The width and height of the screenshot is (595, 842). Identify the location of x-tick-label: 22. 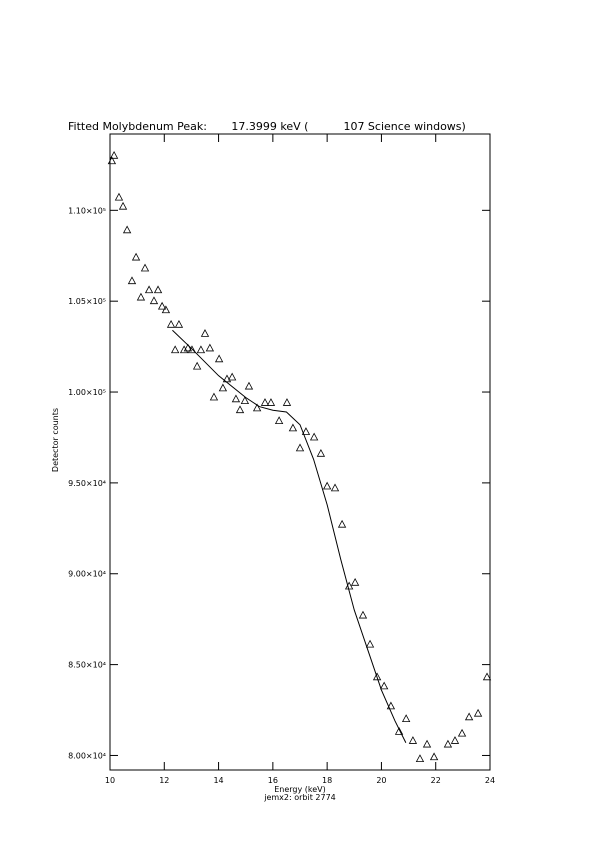
(436, 780).